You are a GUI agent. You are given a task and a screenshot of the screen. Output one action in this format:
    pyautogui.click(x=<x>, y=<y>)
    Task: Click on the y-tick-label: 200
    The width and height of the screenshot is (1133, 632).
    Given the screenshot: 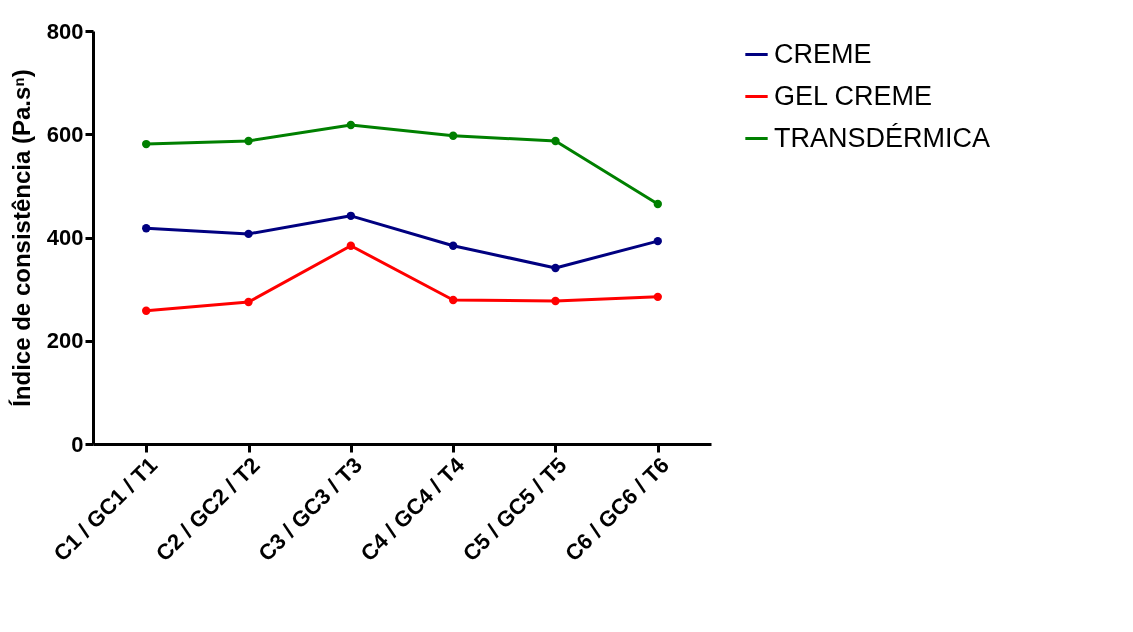 What is the action you would take?
    pyautogui.click(x=65, y=341)
    